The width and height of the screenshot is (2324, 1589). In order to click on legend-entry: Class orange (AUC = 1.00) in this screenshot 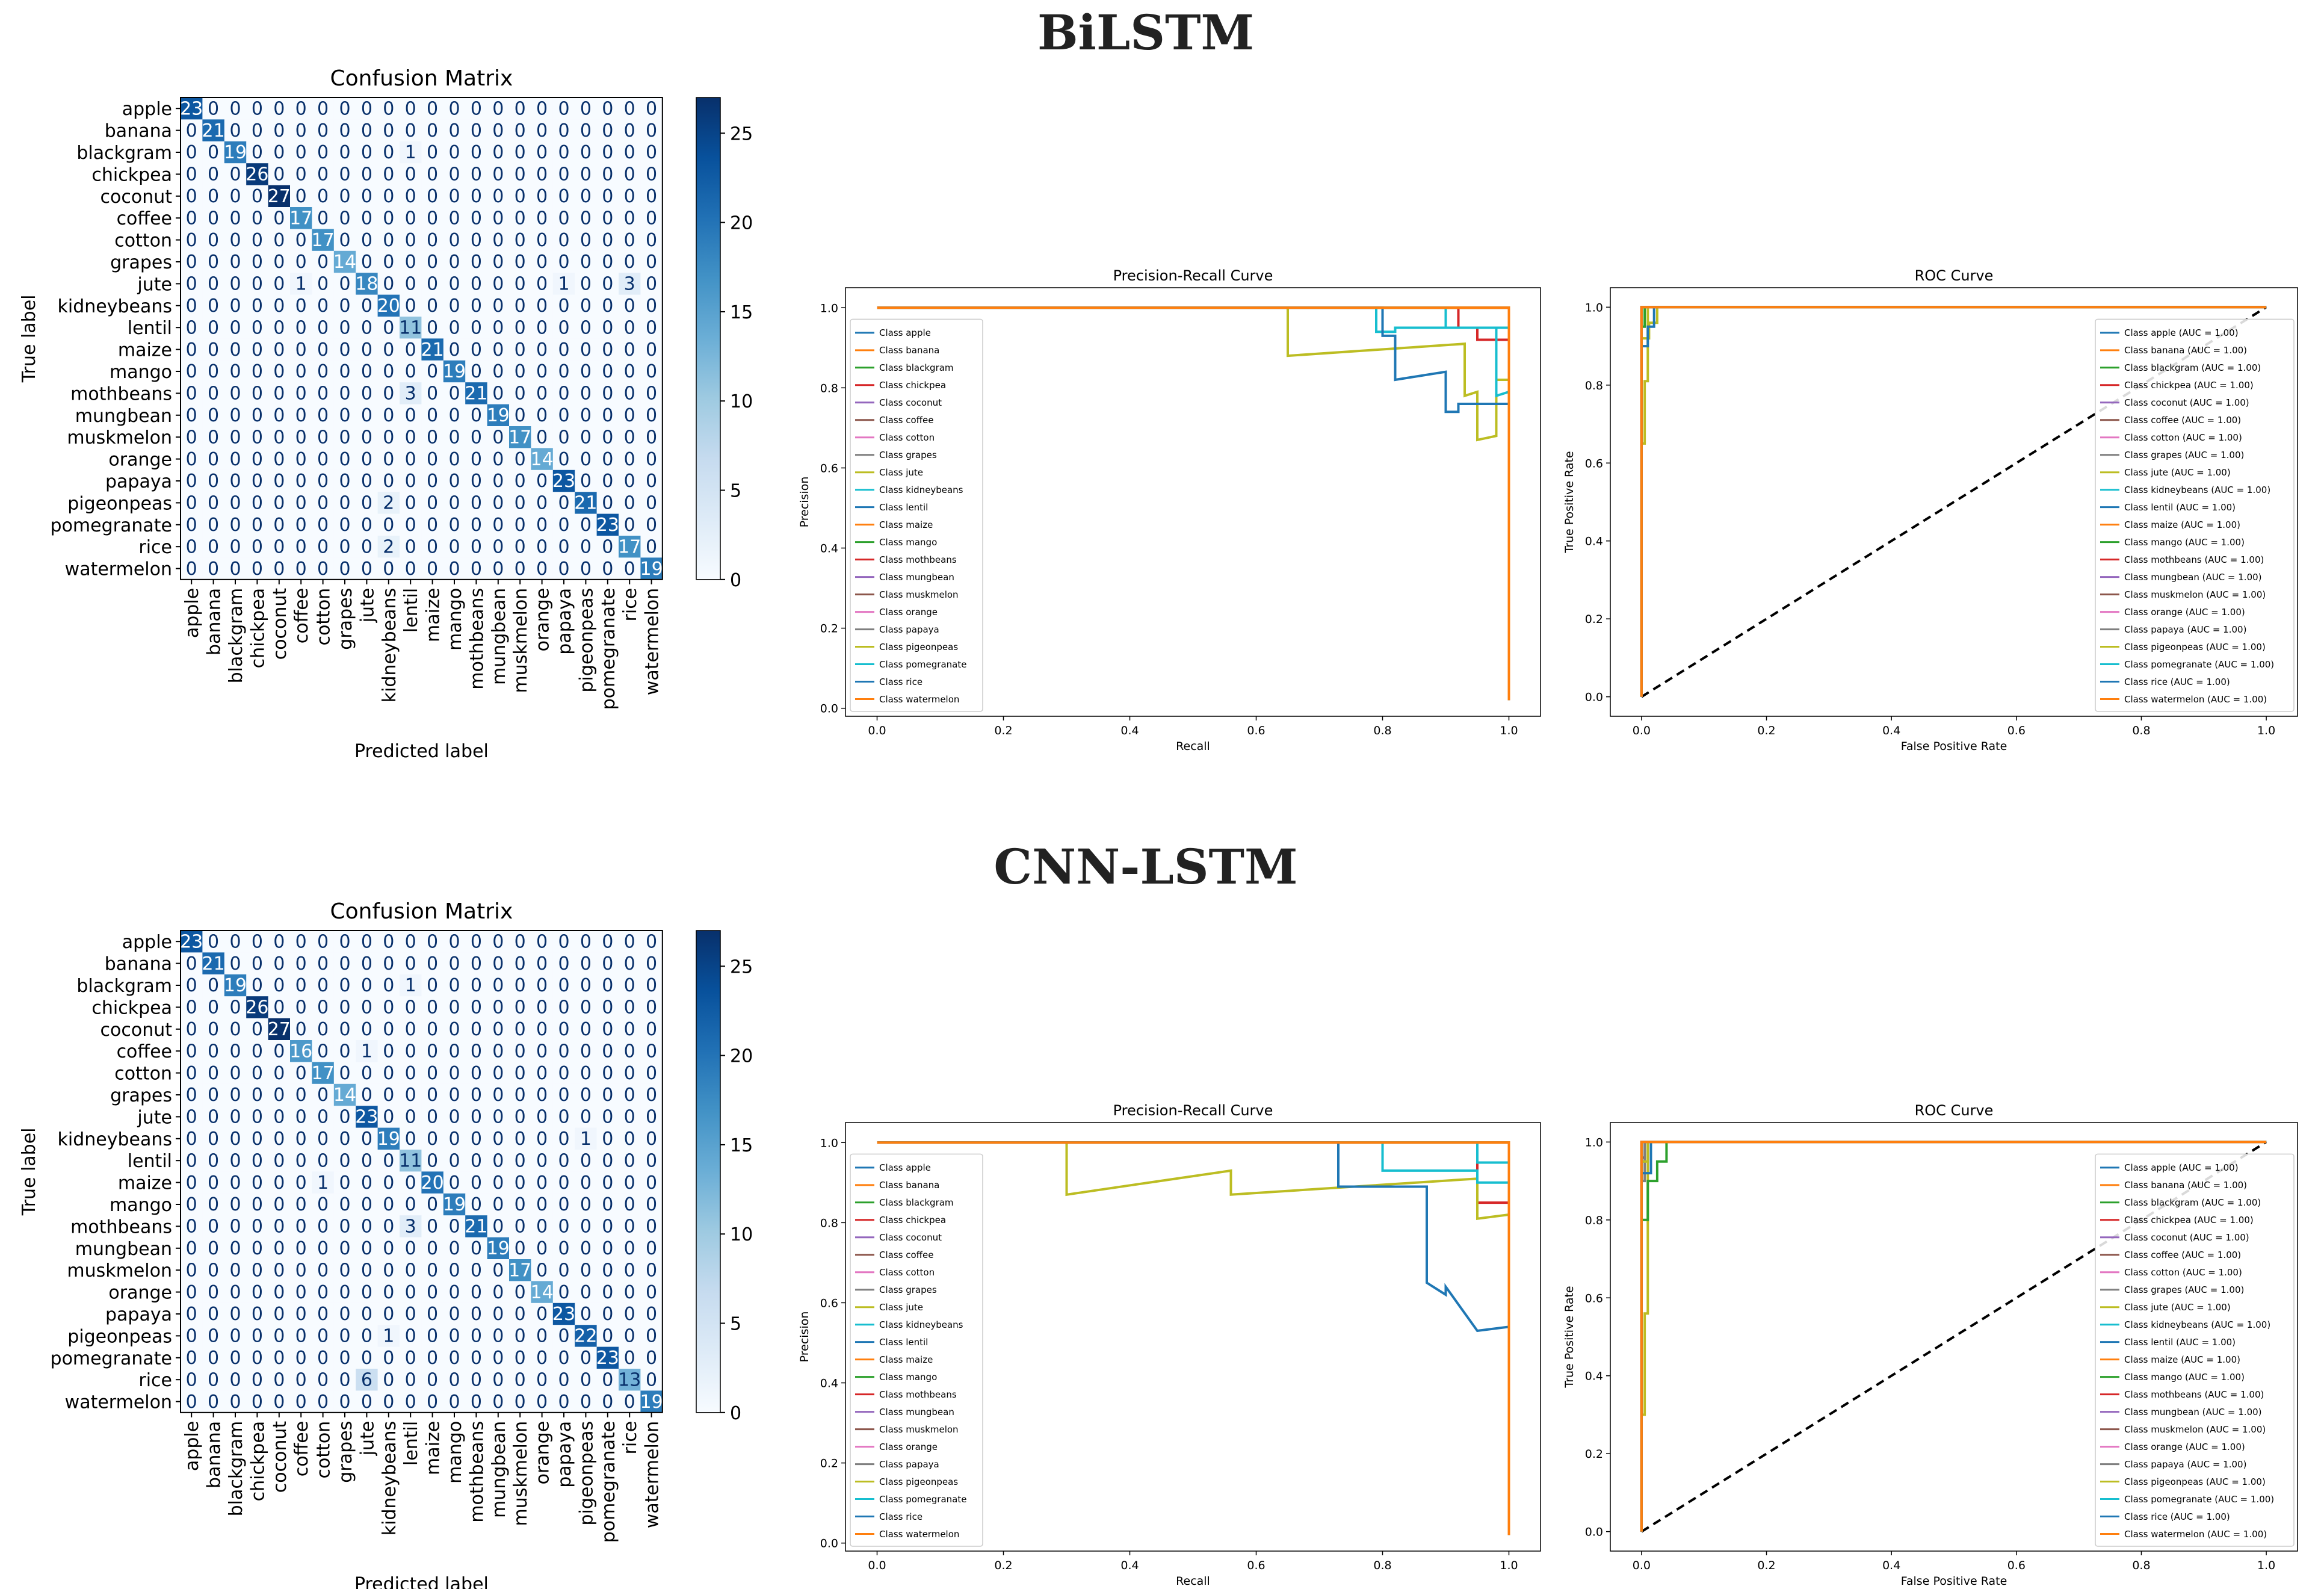, I will do `click(2184, 1447)`.